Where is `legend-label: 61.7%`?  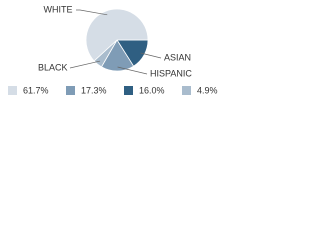
legend-label: 61.7% is located at coordinates (36, 90).